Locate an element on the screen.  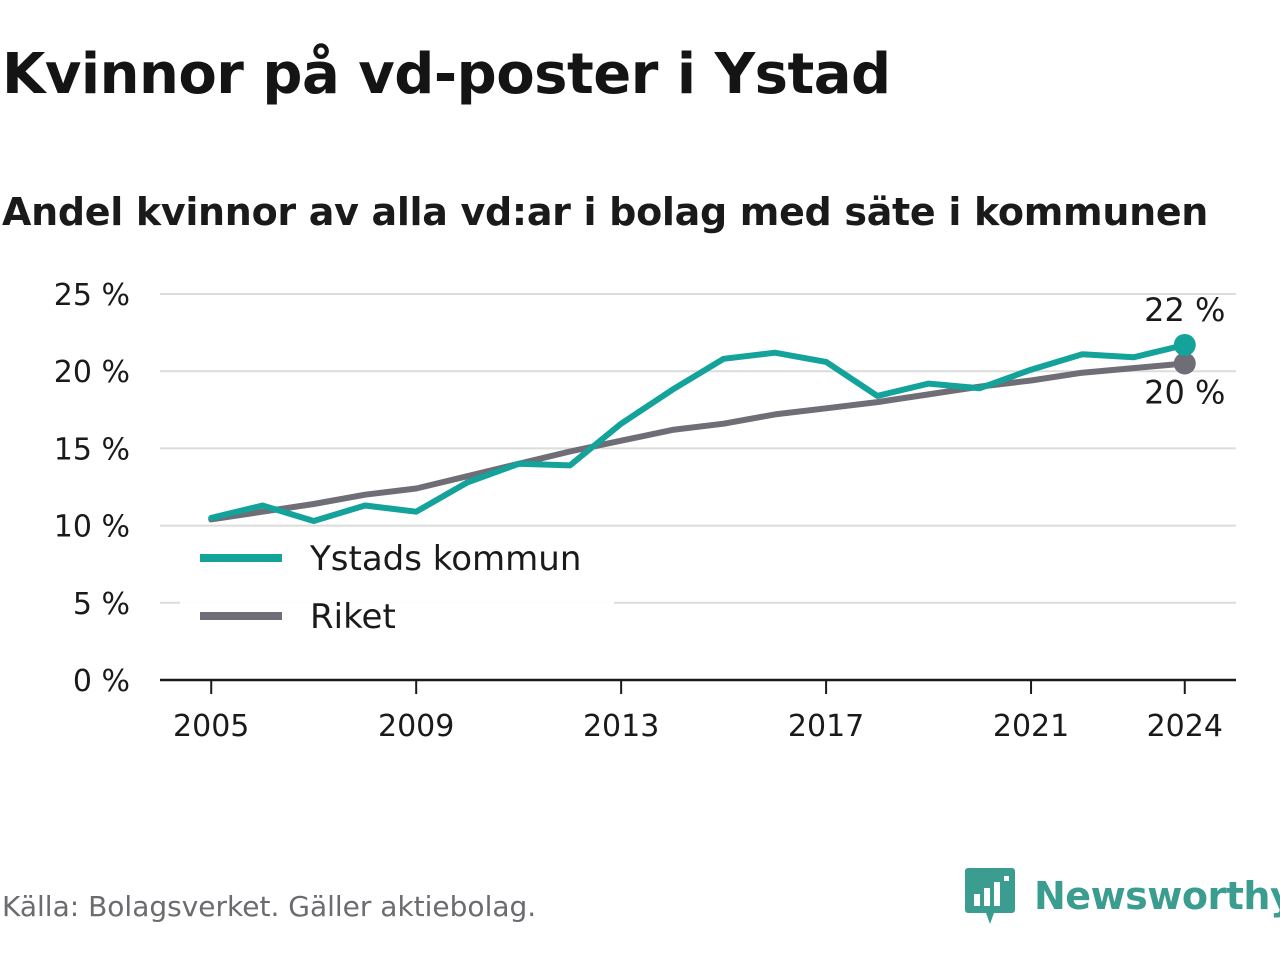
x-tick-label: 2005 is located at coordinates (211, 726).